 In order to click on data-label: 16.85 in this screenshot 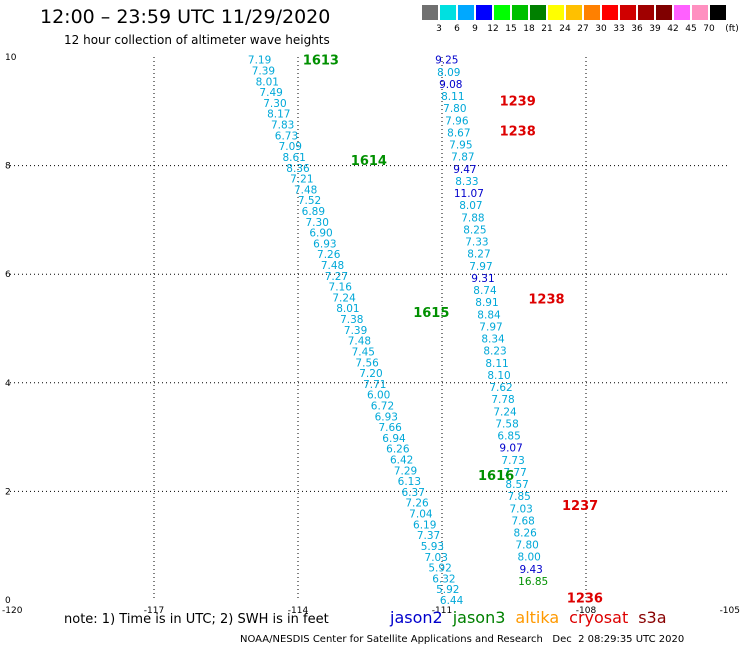, I will do `click(533, 582)`.